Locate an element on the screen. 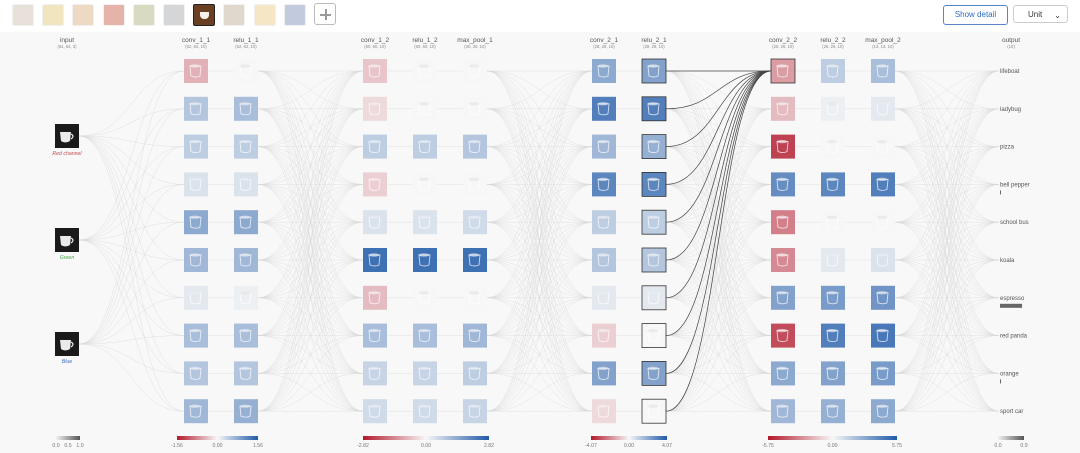 This screenshot has height=453, width=1080. output-class: bell pepper is located at coordinates (1015, 188).